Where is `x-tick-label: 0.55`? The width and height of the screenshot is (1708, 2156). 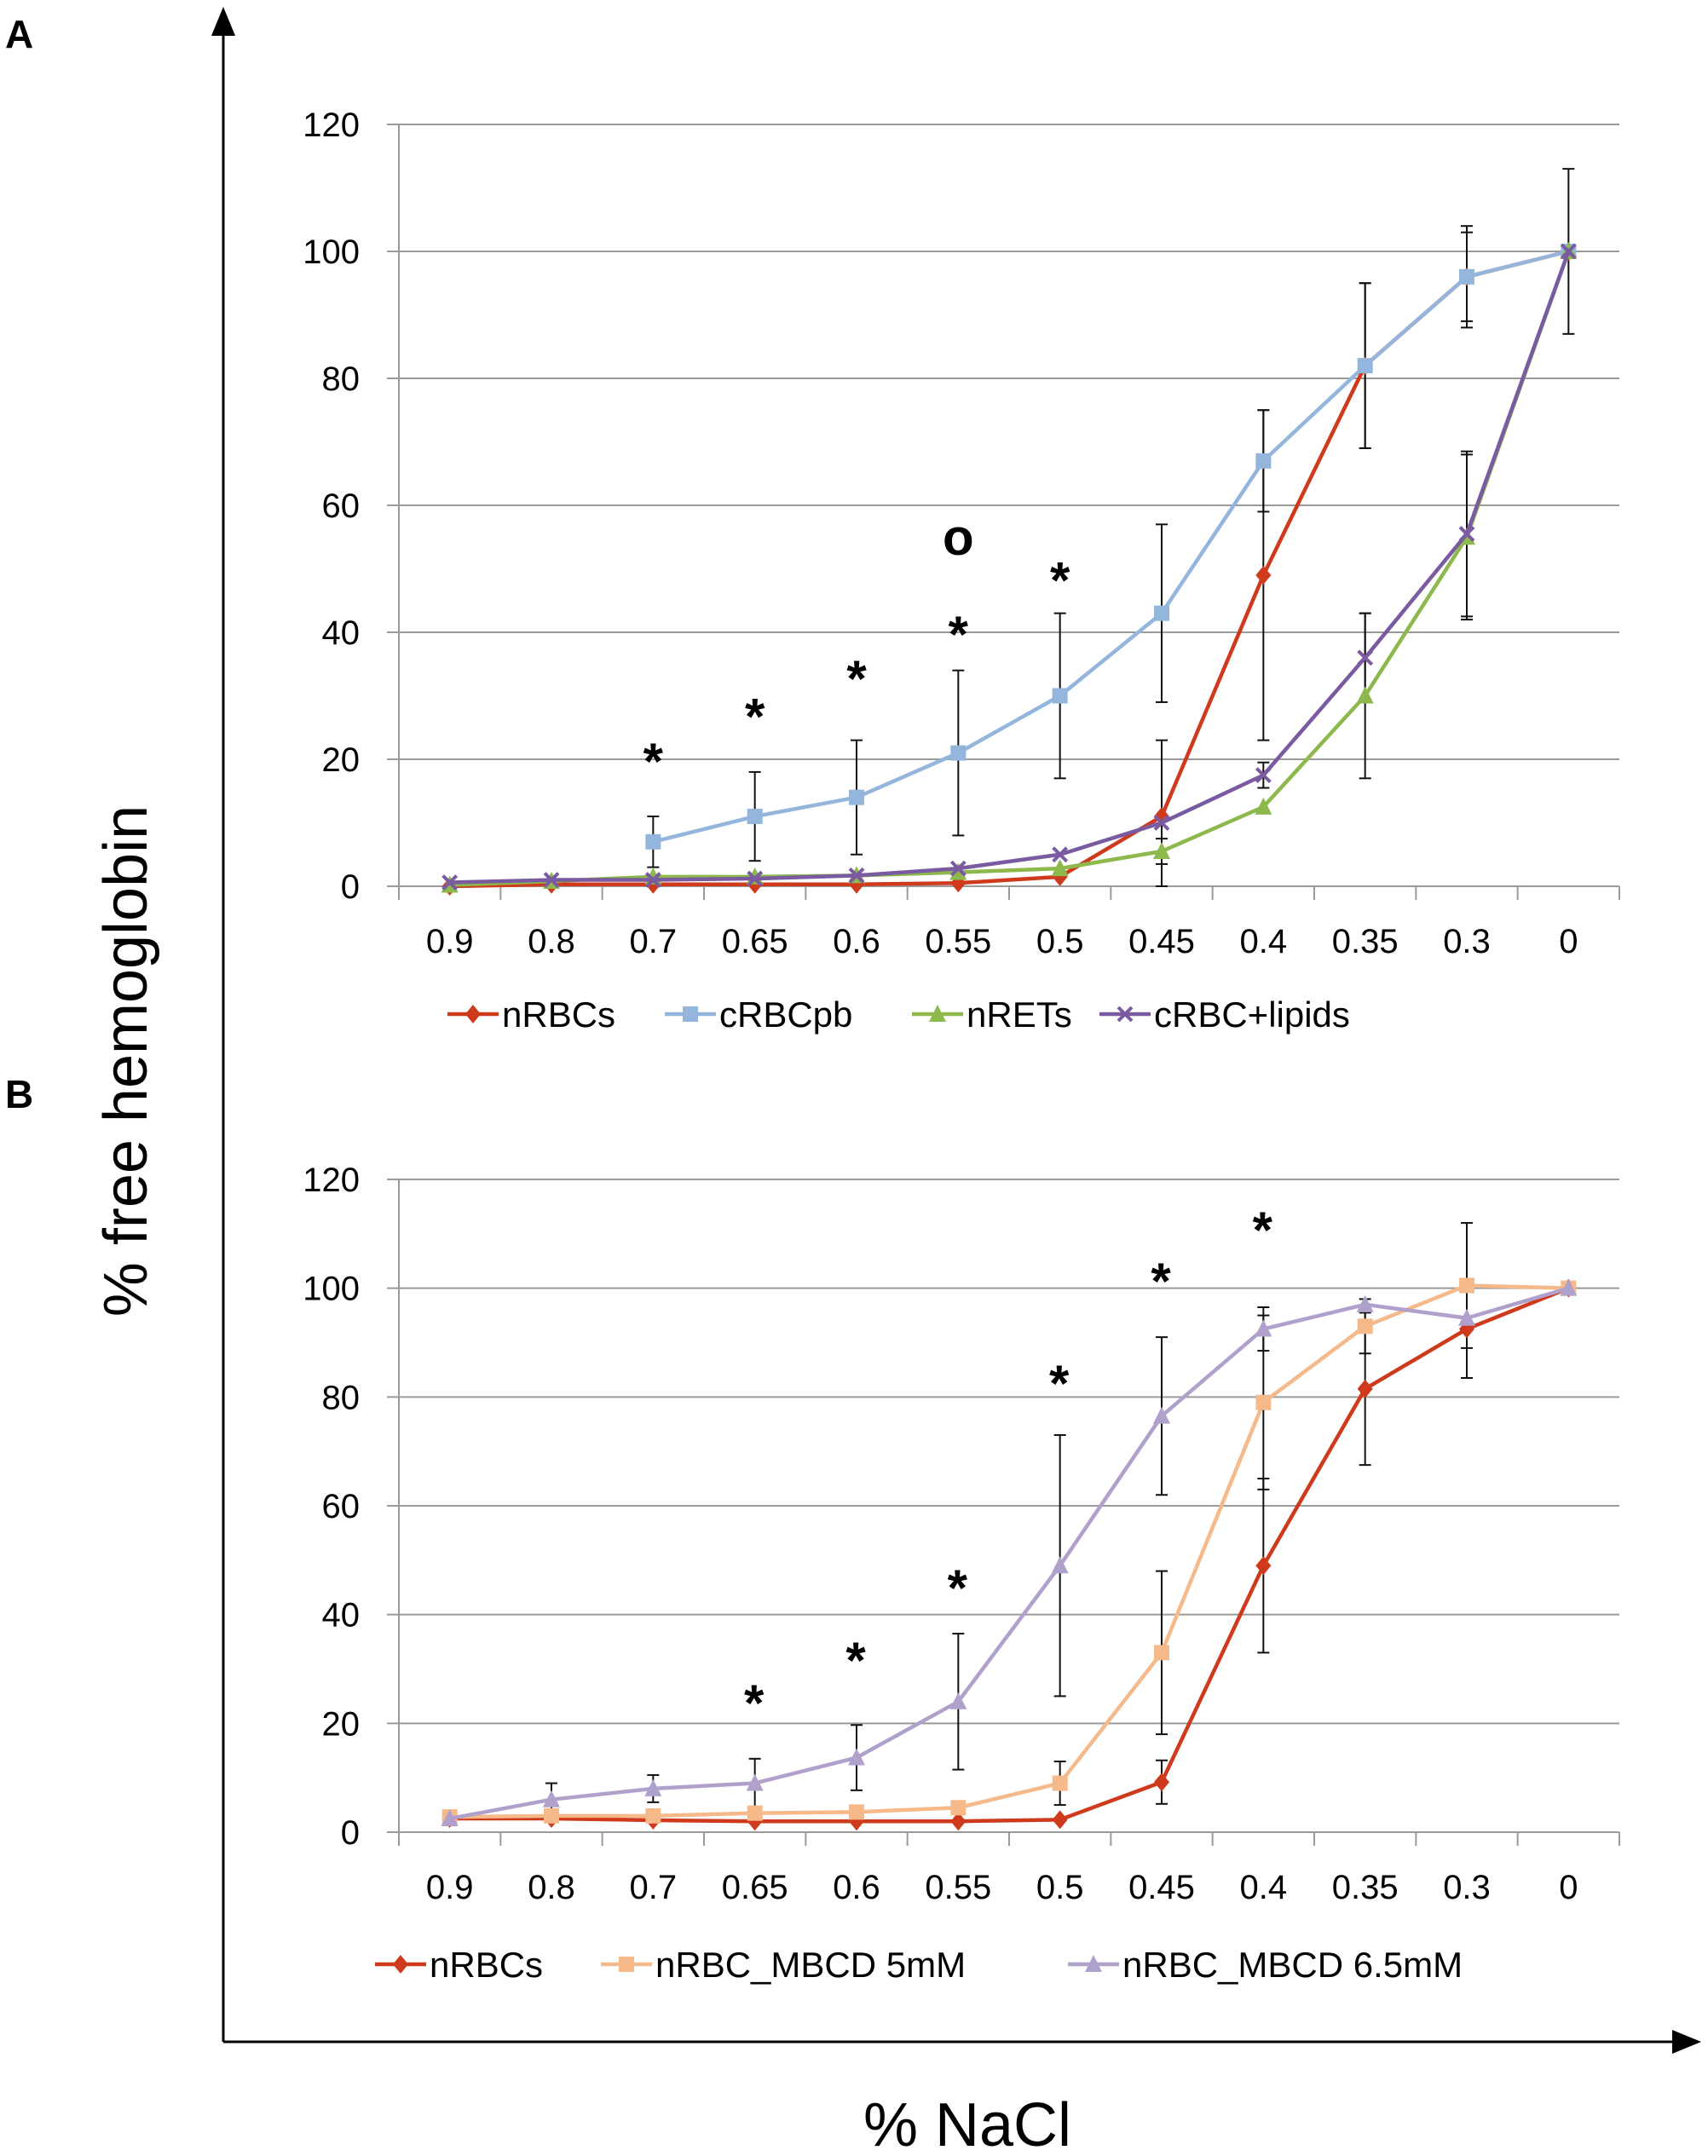
x-tick-label: 0.55 is located at coordinates (958, 1887).